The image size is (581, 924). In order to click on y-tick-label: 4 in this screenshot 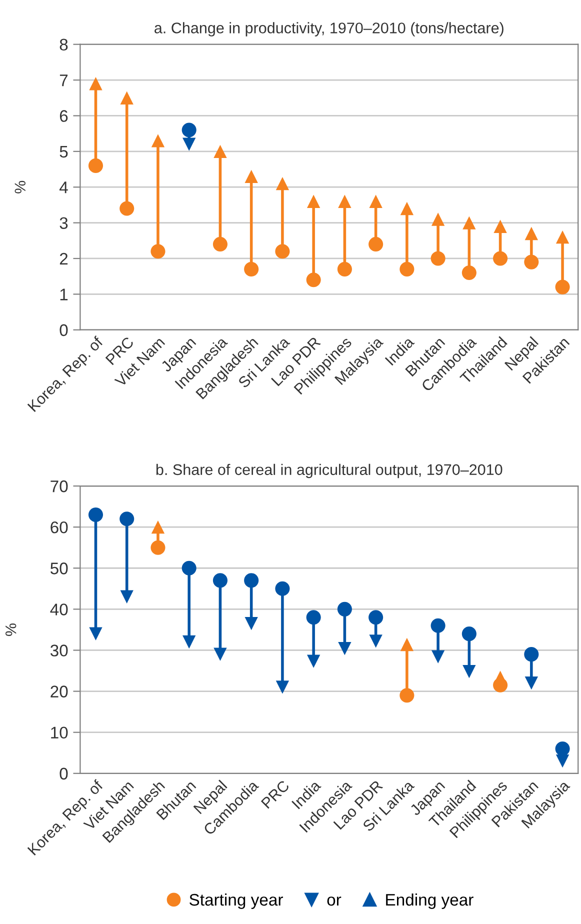, I will do `click(63, 188)`.